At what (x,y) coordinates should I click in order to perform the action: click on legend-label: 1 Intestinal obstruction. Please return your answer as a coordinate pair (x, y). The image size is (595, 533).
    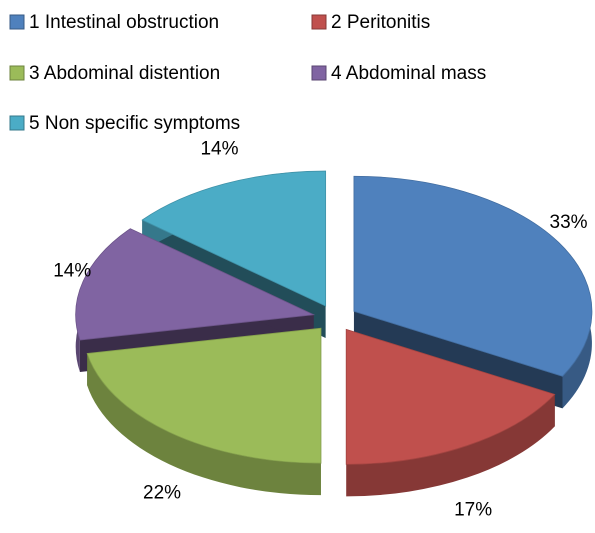
    Looking at the image, I should click on (124, 22).